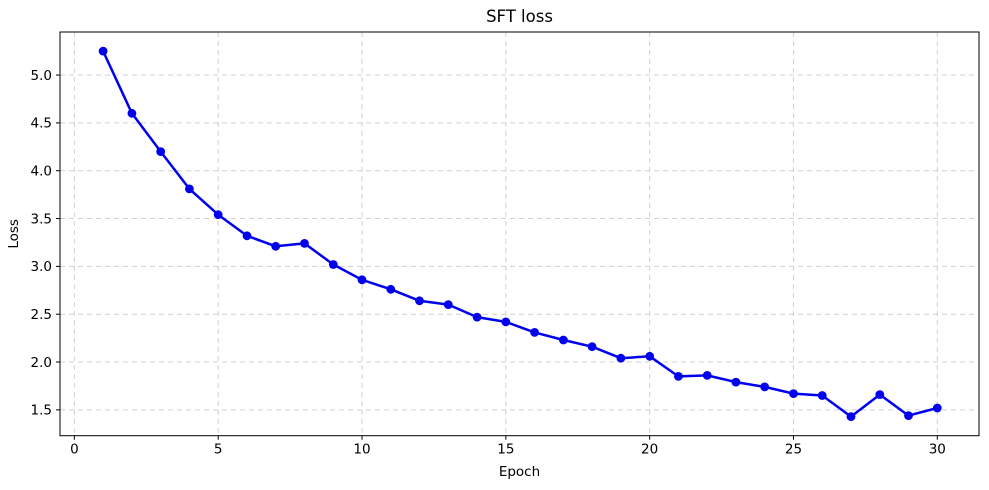  What do you see at coordinates (41, 219) in the screenshot?
I see `y-tick-label: 3.5` at bounding box center [41, 219].